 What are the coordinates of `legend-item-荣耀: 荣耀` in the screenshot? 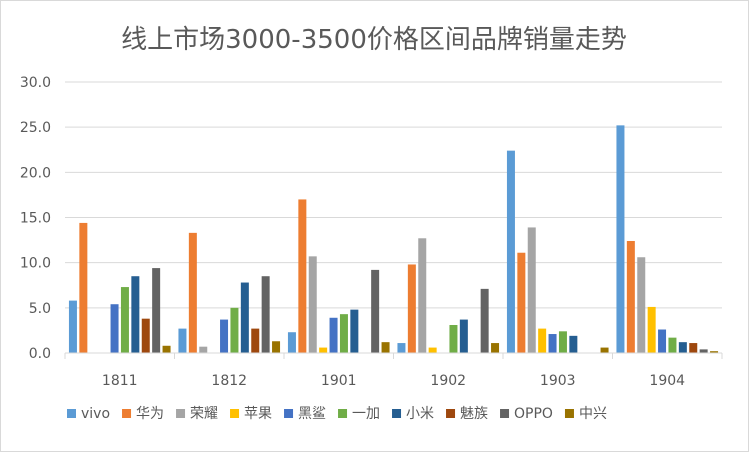 It's located at (197, 414).